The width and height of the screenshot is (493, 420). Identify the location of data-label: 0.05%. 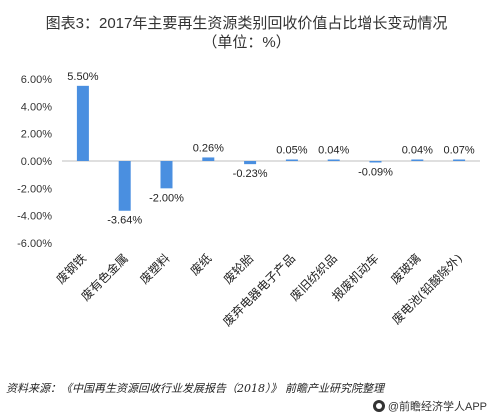
(291, 151).